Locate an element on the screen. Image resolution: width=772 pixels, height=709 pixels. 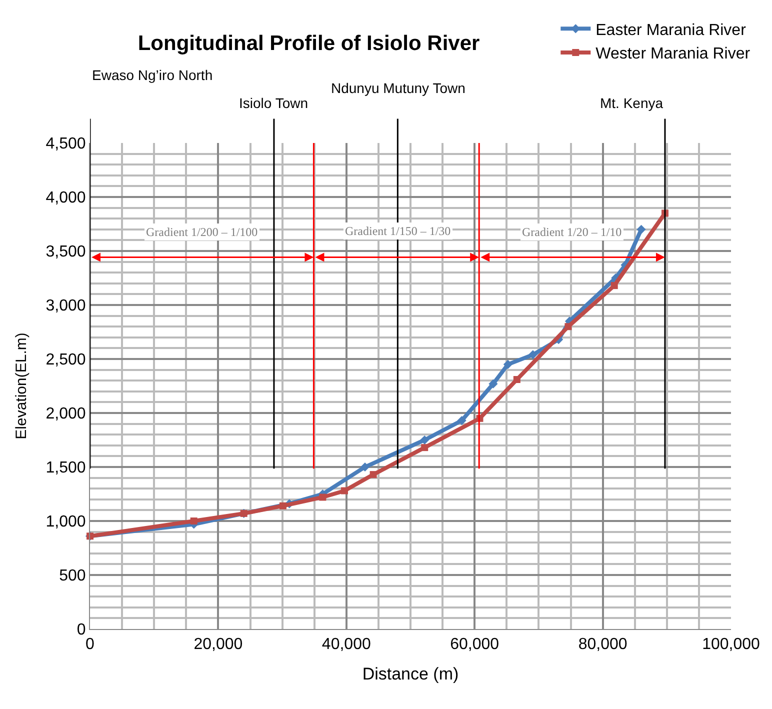
y-tick-label: 4,500 is located at coordinates (66, 144).